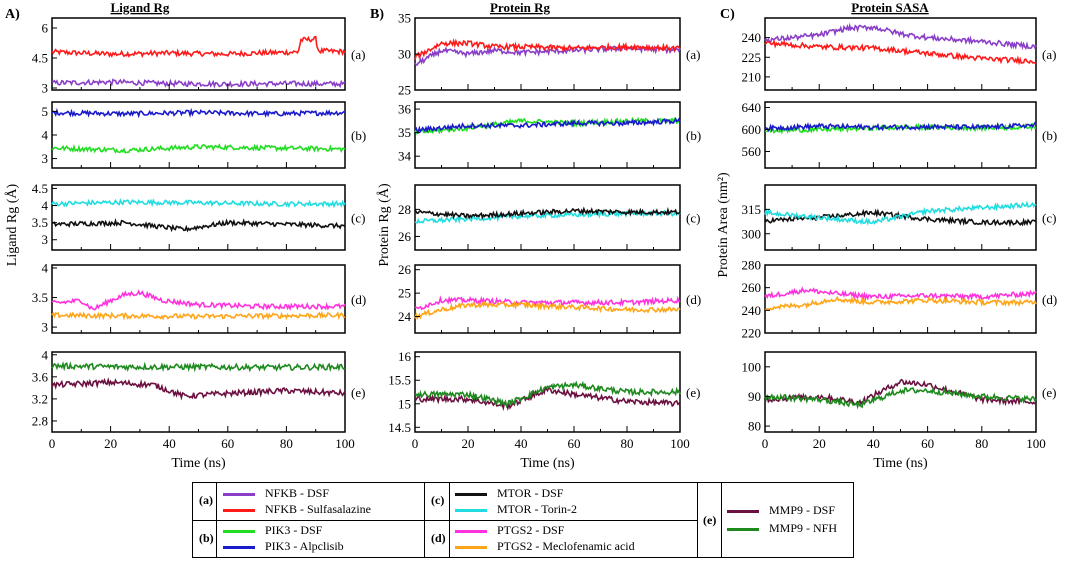 This screenshot has width=1065, height=563. I want to click on x-tick-label: 40, so click(521, 443).